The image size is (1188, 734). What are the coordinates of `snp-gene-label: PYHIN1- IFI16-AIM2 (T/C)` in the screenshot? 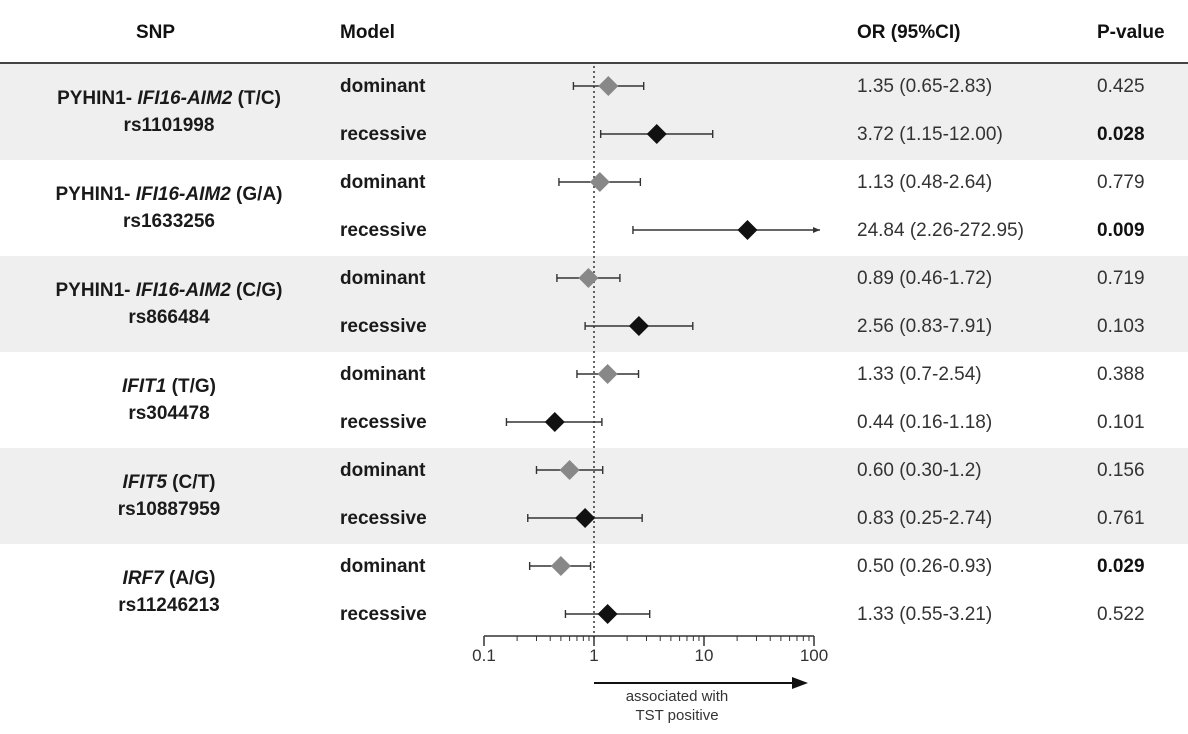 It's located at (169, 98).